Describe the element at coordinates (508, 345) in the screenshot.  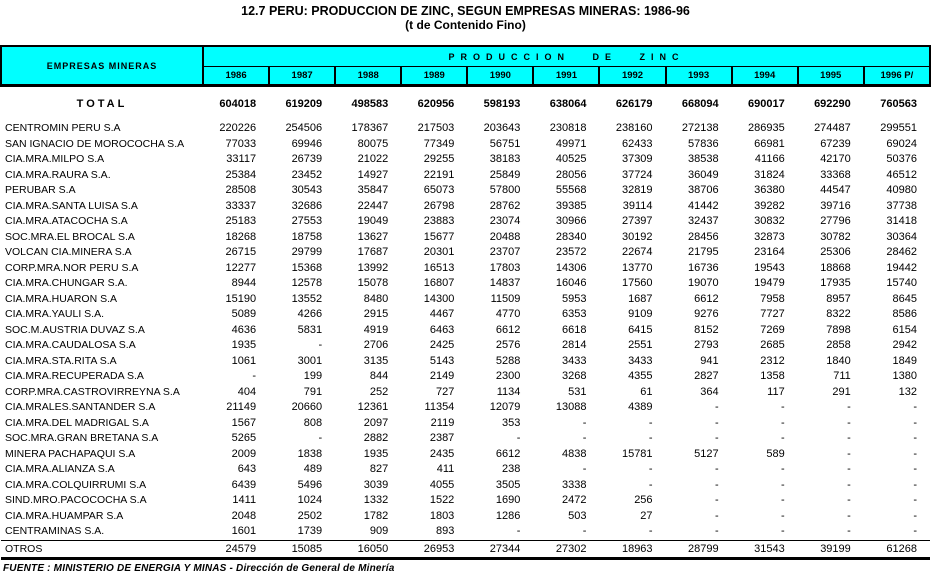
I see `value-cell: 2576` at that location.